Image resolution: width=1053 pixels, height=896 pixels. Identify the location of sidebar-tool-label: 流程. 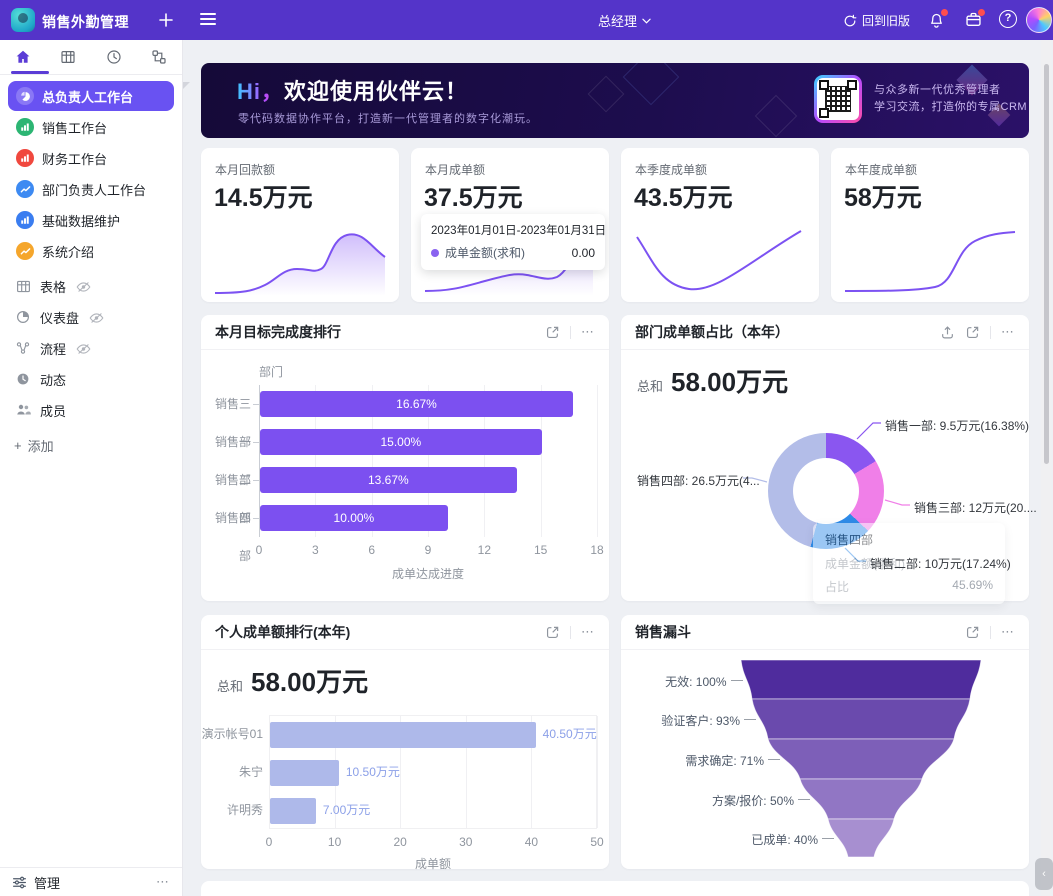
(53, 349).